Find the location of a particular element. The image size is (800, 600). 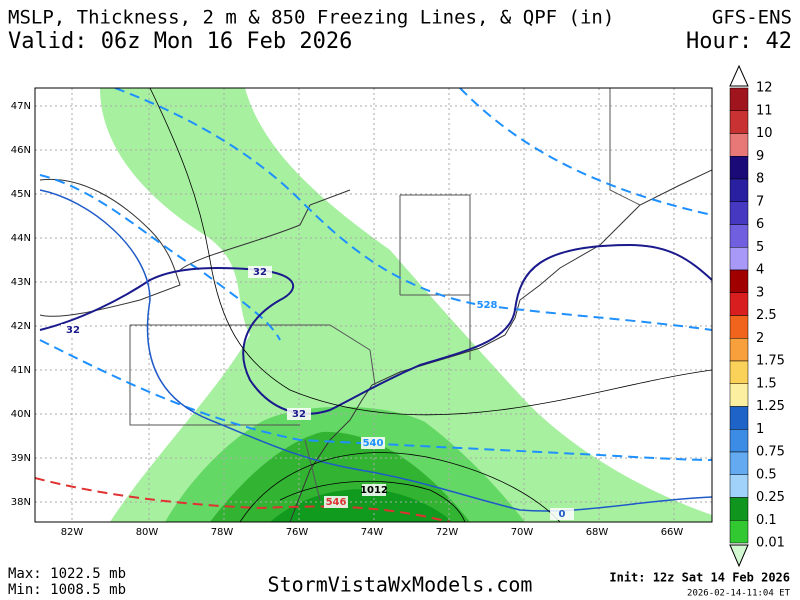

colorbar-label: 2 is located at coordinates (760, 338).